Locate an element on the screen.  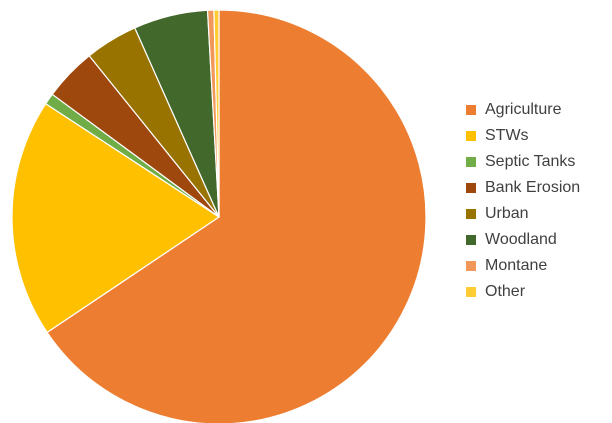
legend-item-septic-tanks: Septic Tanks is located at coordinates (523, 162).